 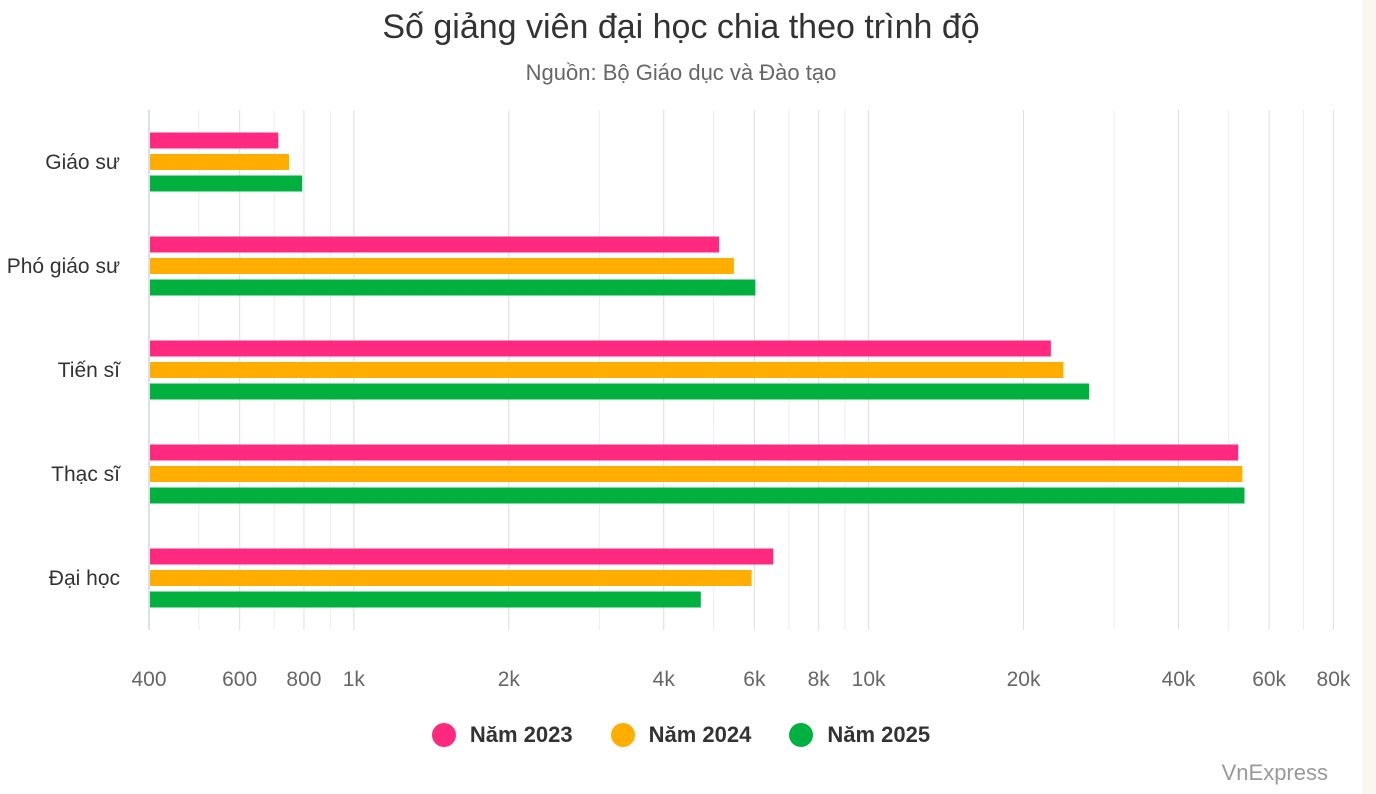 I want to click on legend-marker-2025, so click(x=801, y=735).